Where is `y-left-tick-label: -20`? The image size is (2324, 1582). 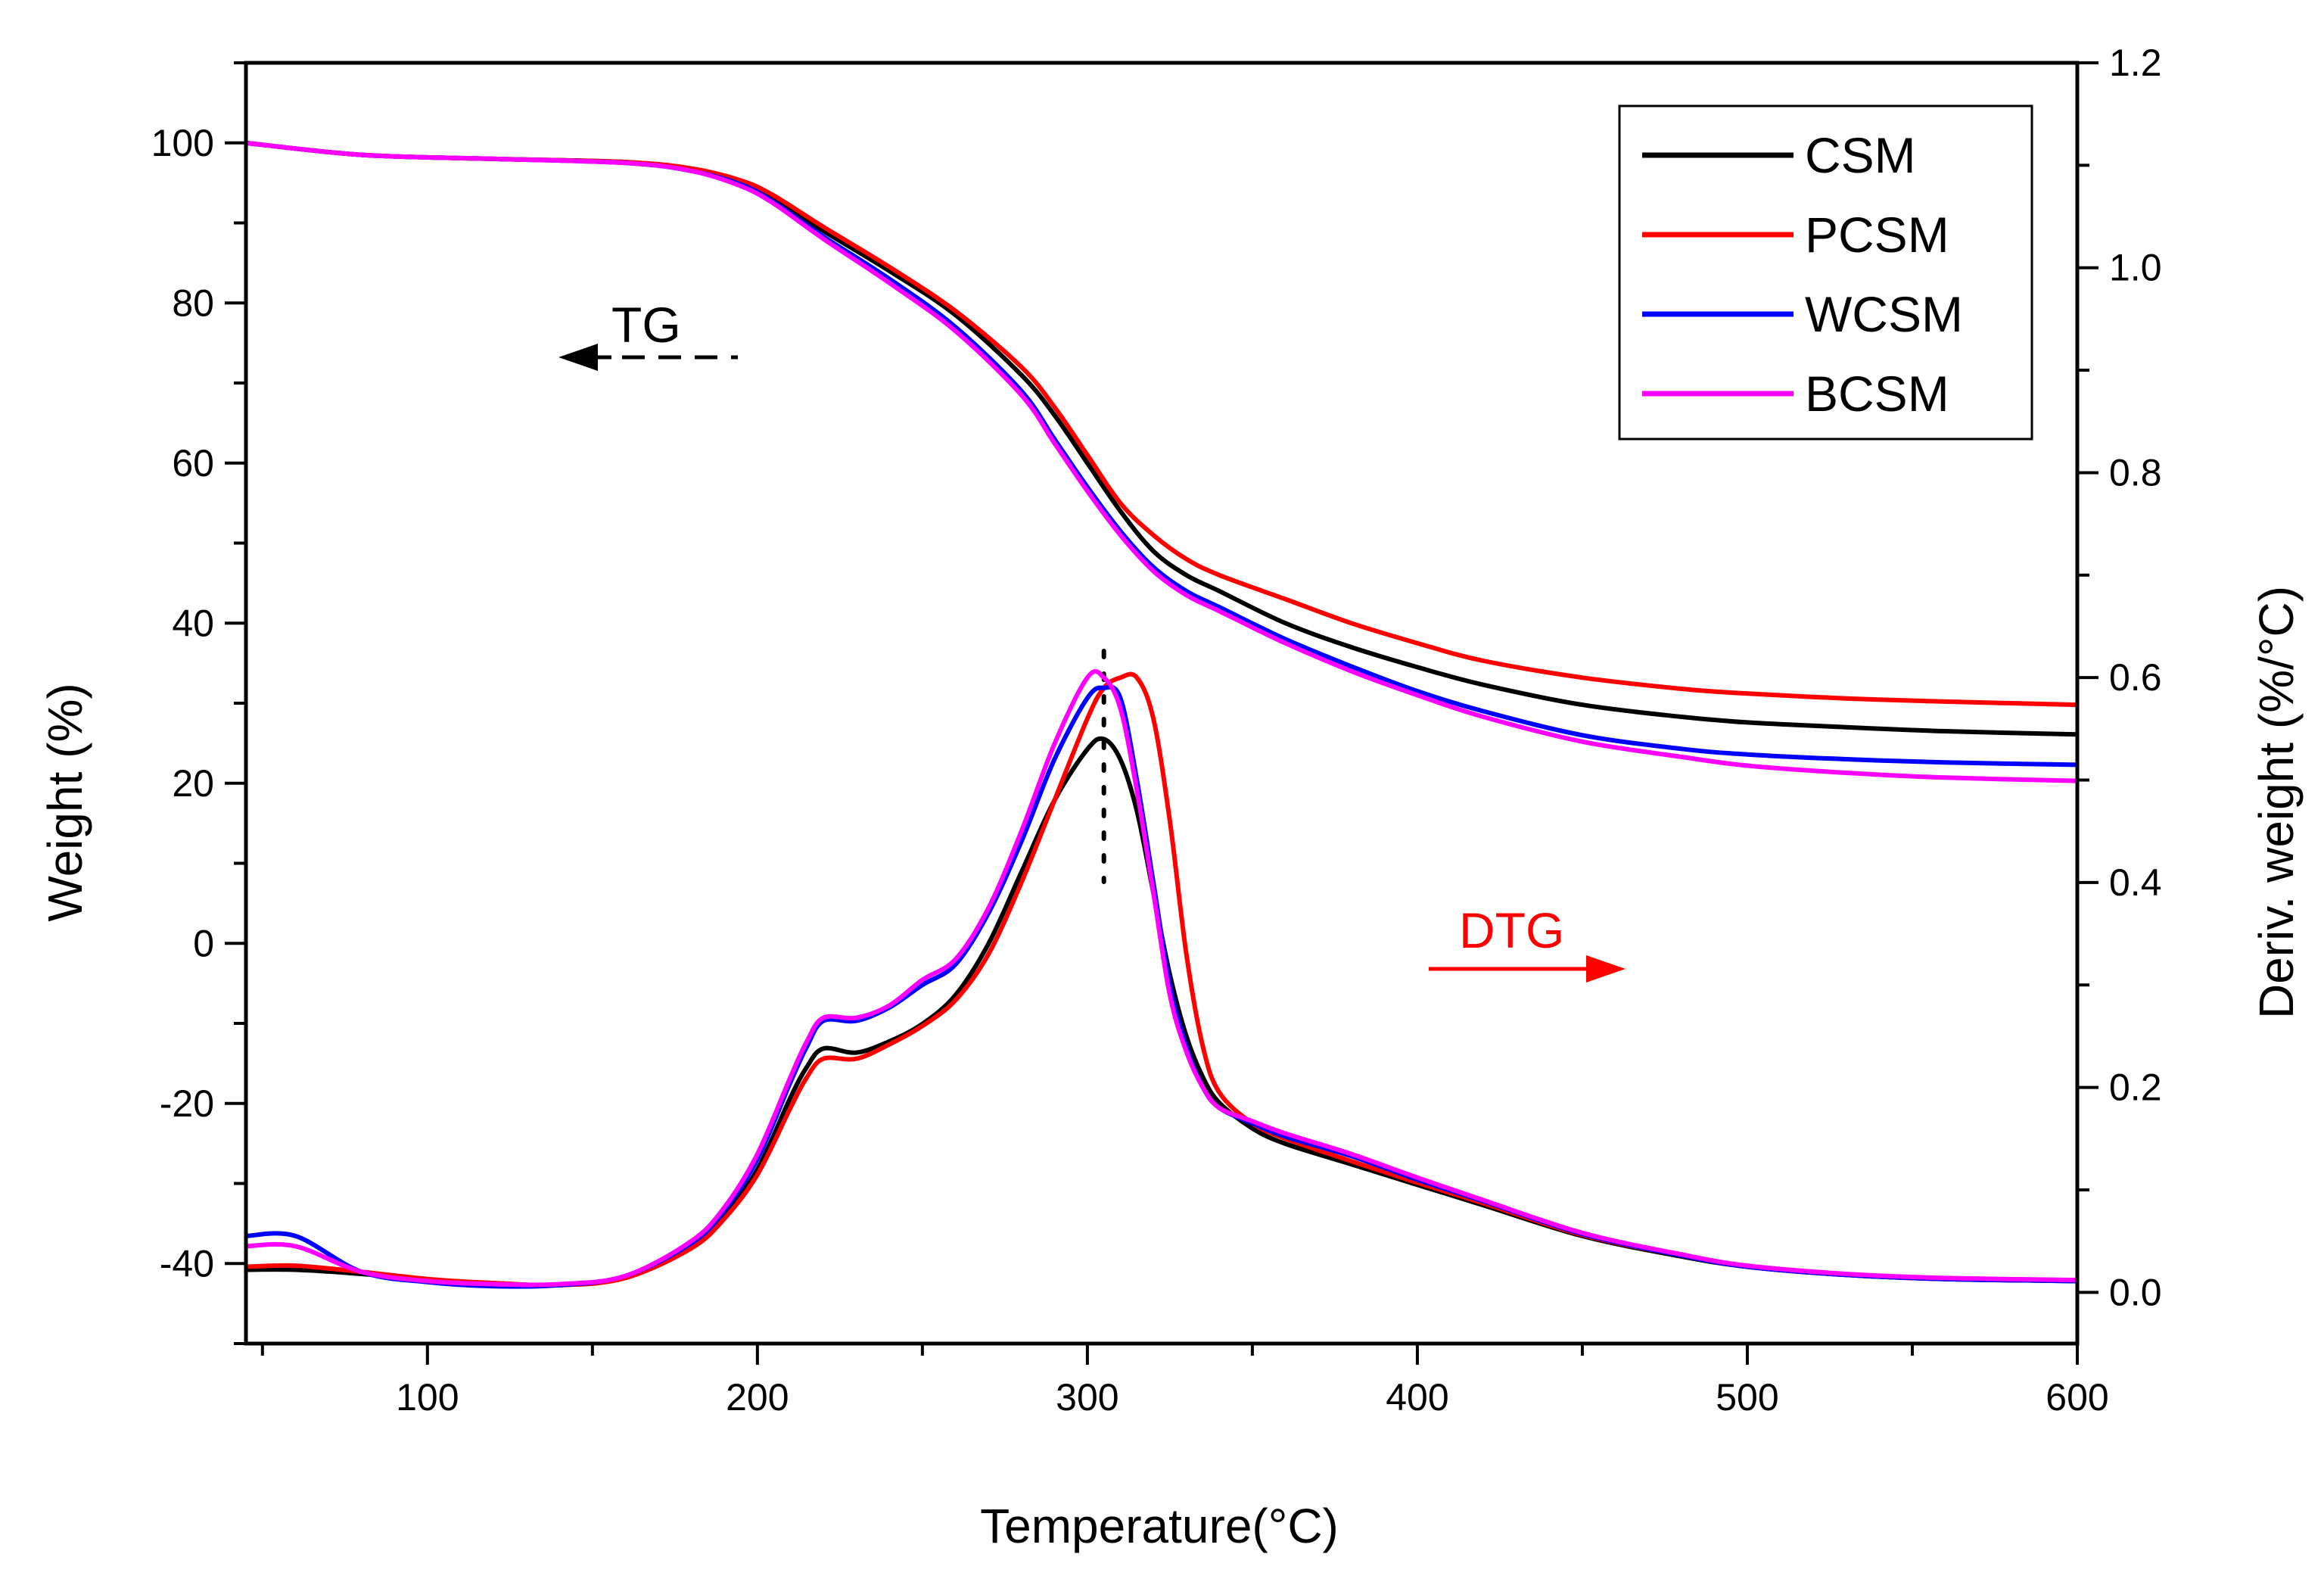 y-left-tick-label: -20 is located at coordinates (187, 1103).